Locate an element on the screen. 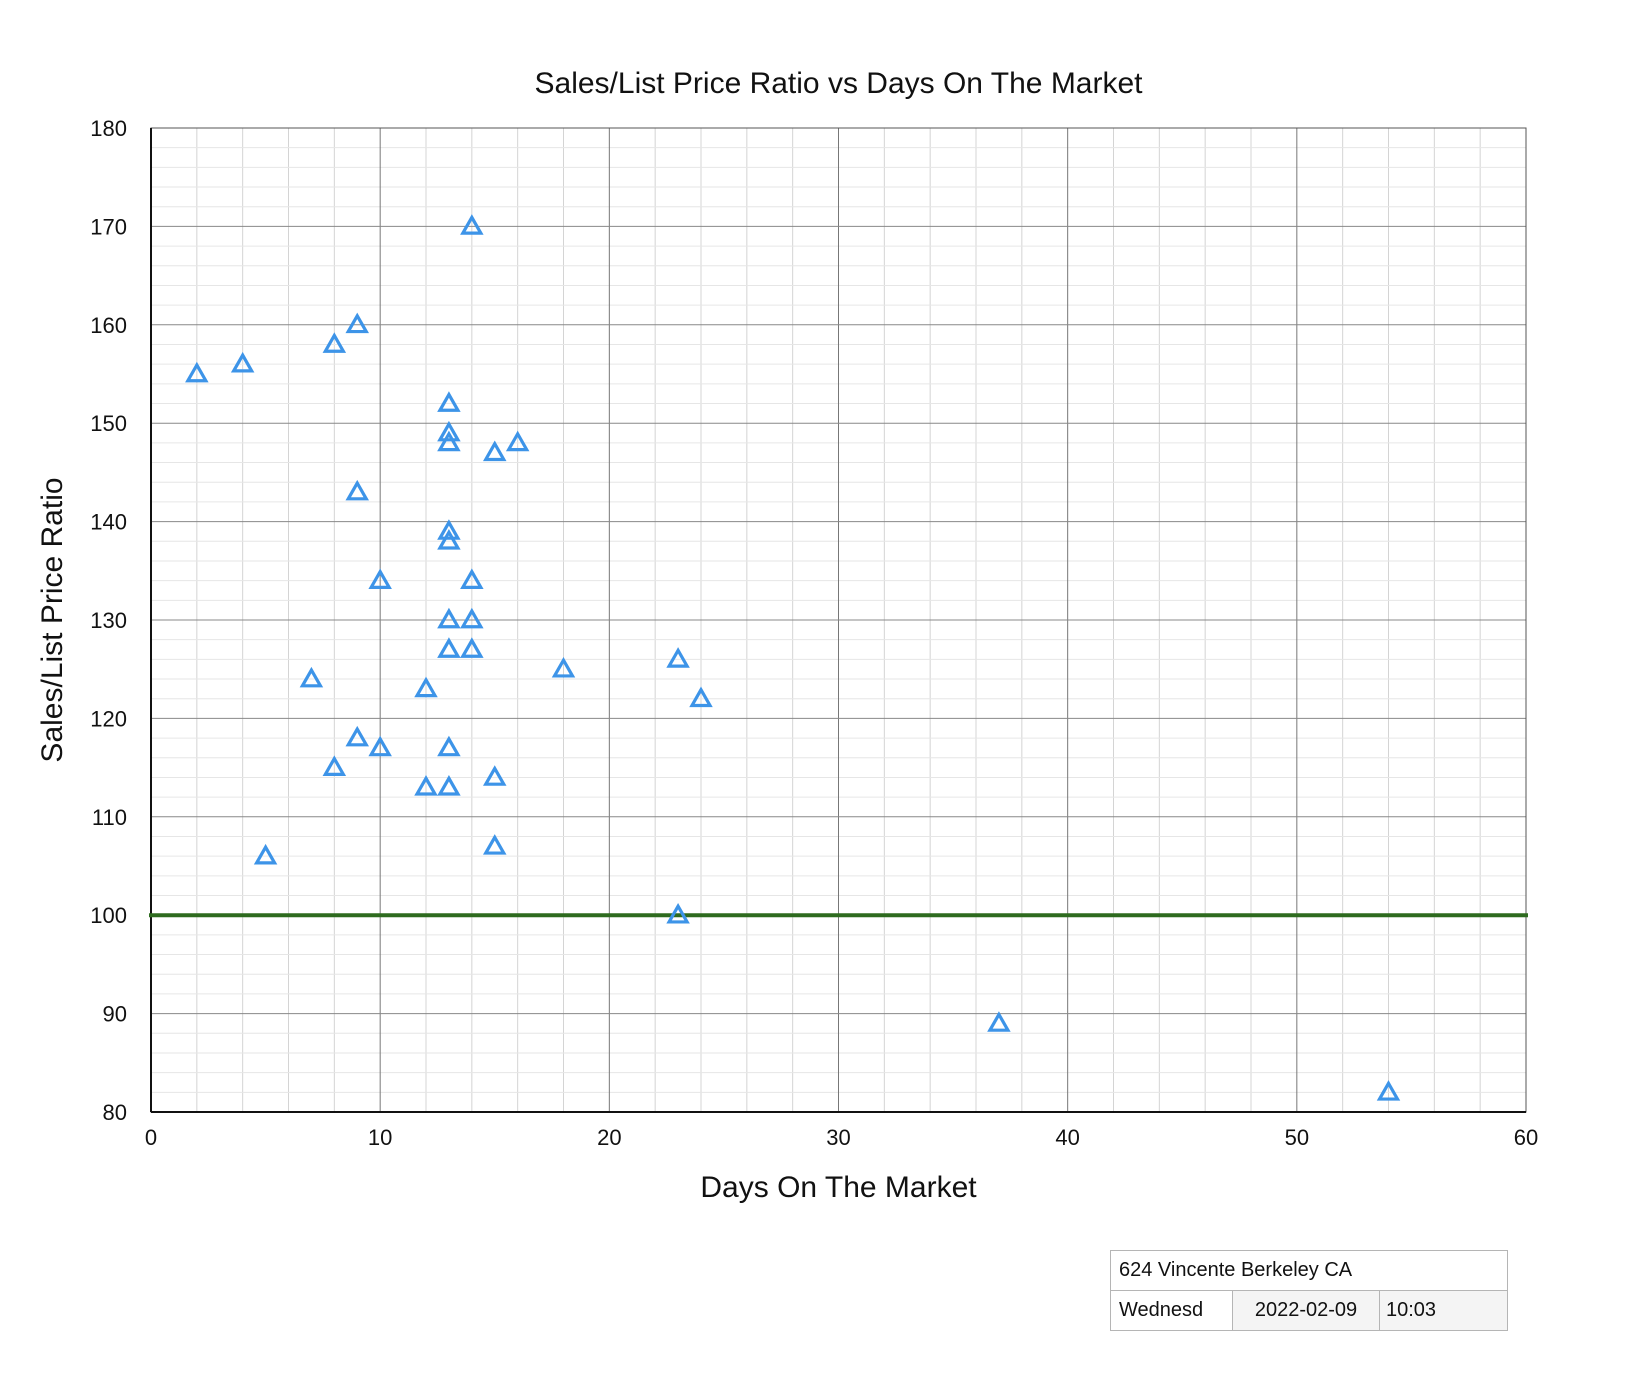 The width and height of the screenshot is (1632, 1400). x-axis-label: Days On The Market is located at coordinates (838, 1187).